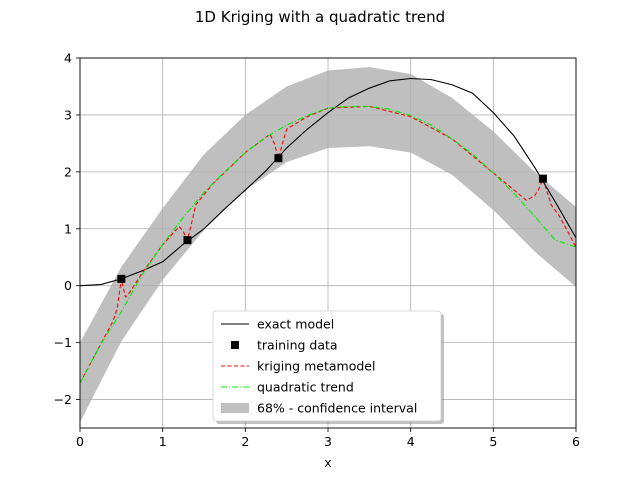 The image size is (640, 480). I want to click on y-tick-label: 2, so click(68, 171).